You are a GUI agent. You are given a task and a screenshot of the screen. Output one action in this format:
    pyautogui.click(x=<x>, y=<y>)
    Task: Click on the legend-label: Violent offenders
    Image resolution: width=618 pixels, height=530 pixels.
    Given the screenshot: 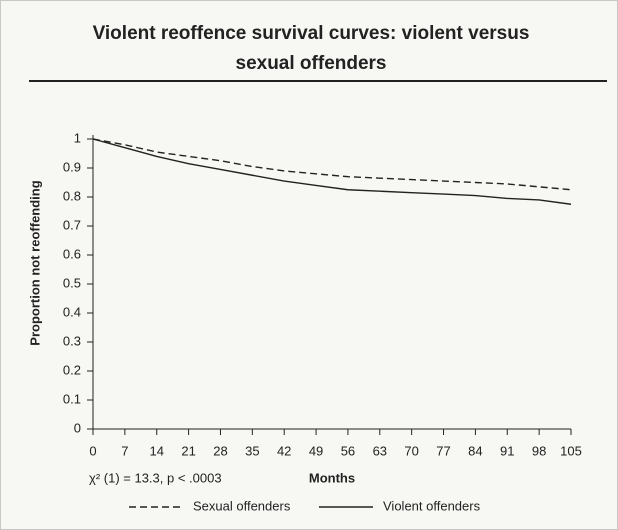 What is the action you would take?
    pyautogui.click(x=432, y=505)
    